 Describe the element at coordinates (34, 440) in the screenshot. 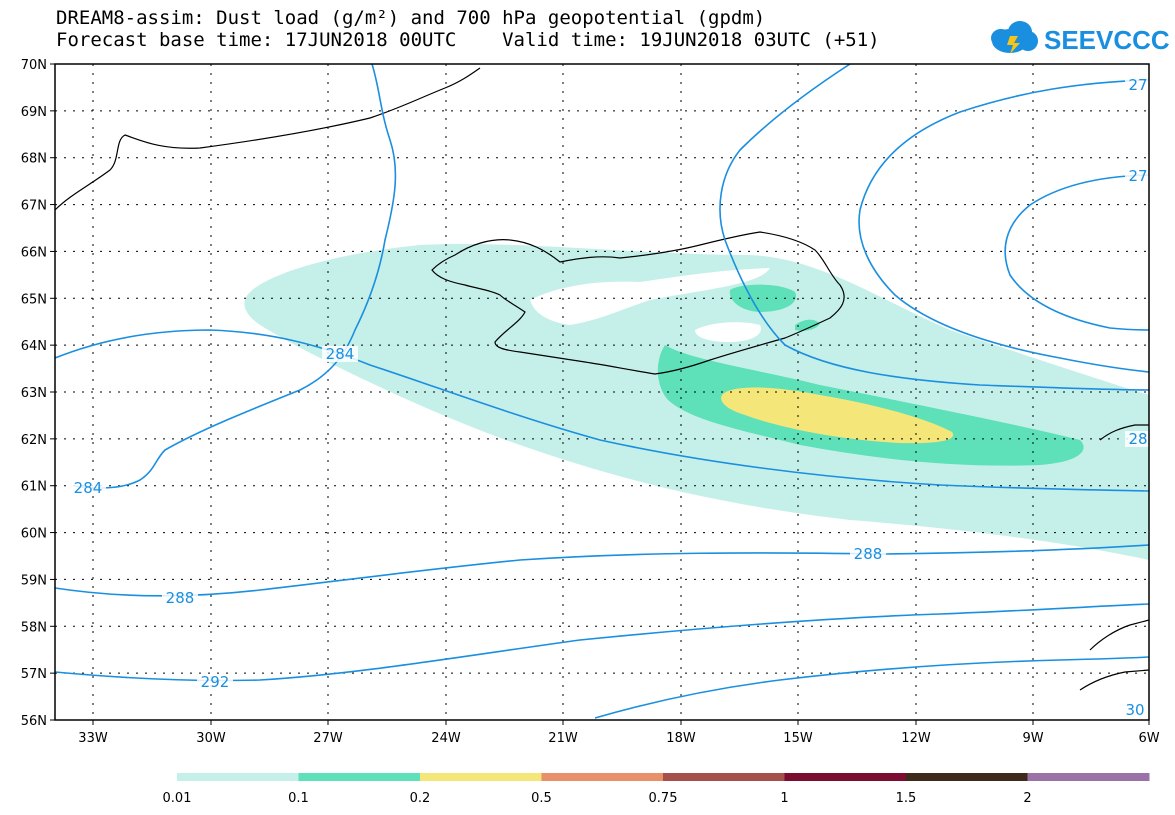

I see `lat-tick-label: 62N` at that location.